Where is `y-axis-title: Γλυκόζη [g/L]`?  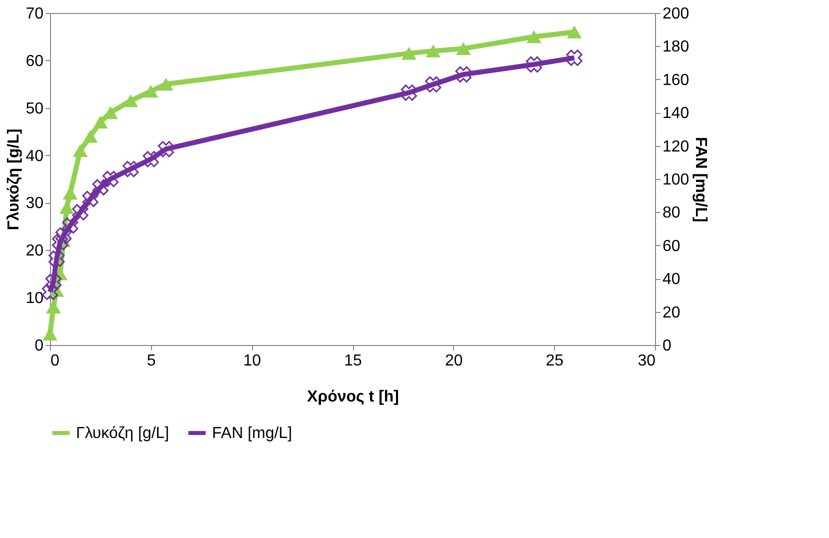 y-axis-title: Γλυκόζη [g/L] is located at coordinates (14, 179).